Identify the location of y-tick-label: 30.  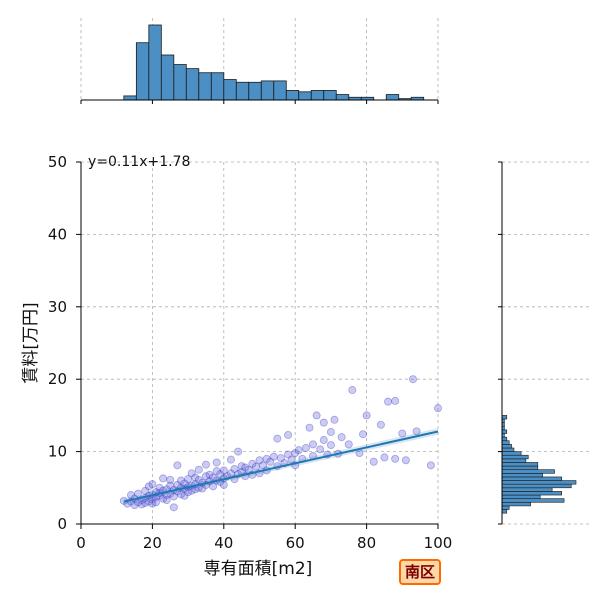
(57, 307).